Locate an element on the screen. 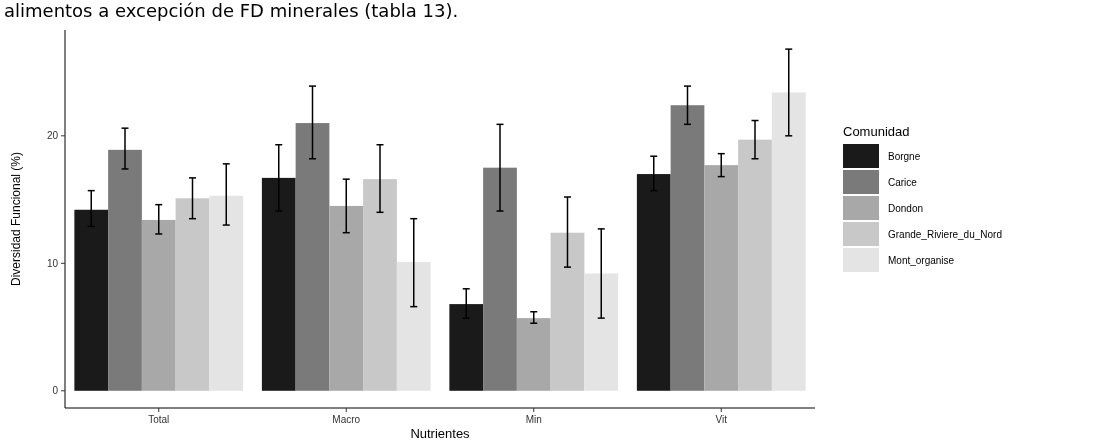  x-tick-label: Min is located at coordinates (533, 419).